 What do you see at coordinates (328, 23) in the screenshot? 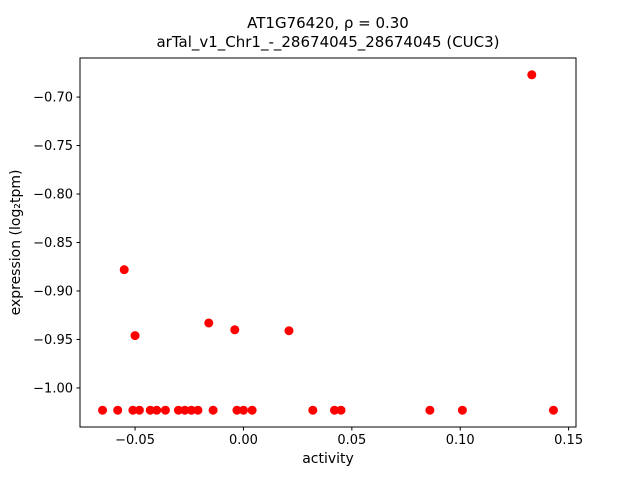
I see `chart-title-line1: AT1G76420, ρ = 0.30` at bounding box center [328, 23].